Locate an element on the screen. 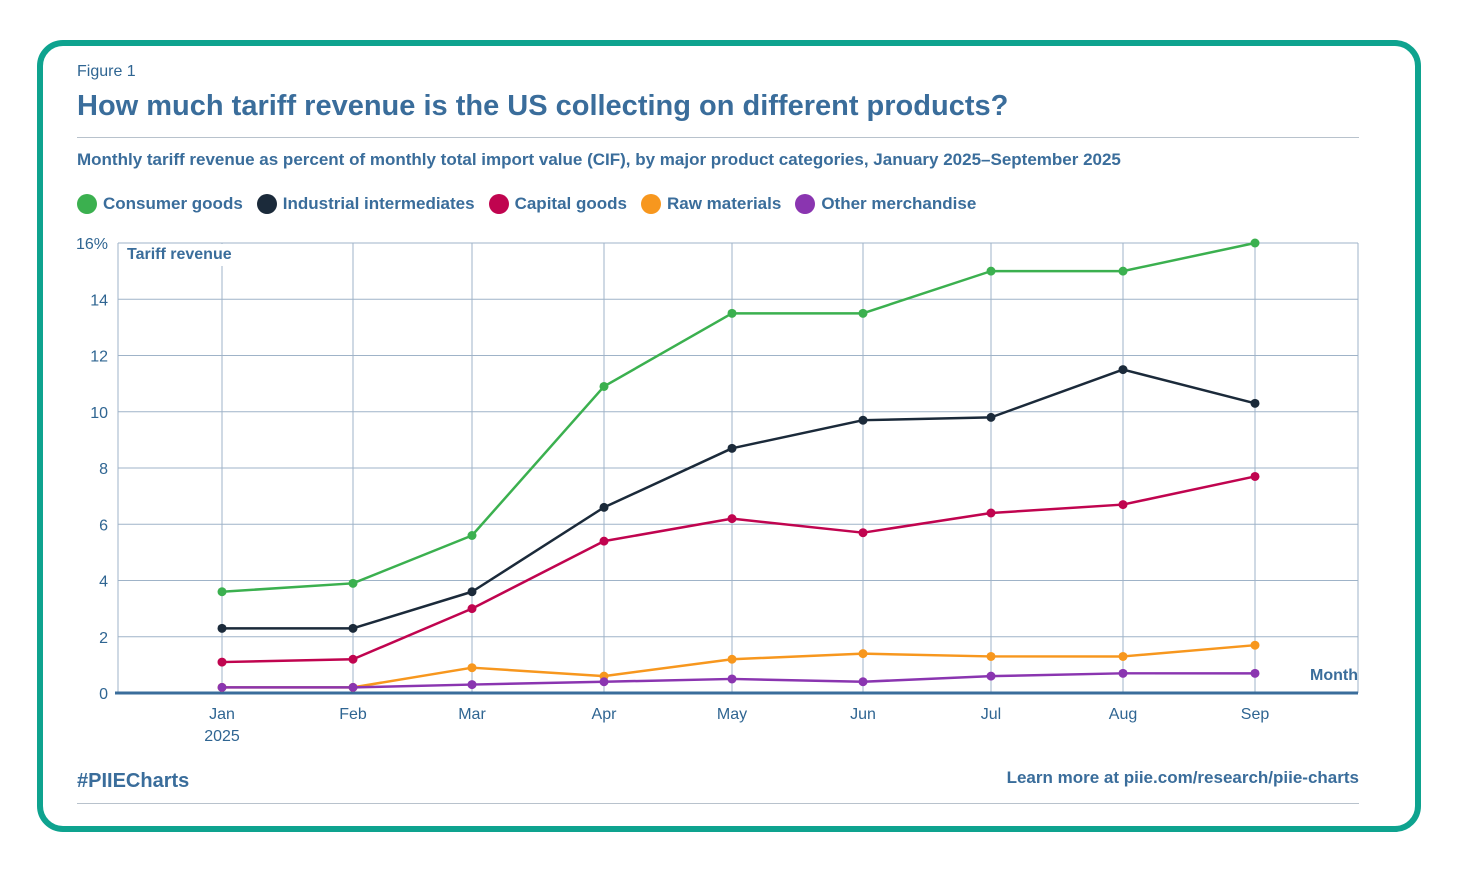 The height and width of the screenshot is (869, 1459). legend-item: Capital goods is located at coordinates (557, 204).